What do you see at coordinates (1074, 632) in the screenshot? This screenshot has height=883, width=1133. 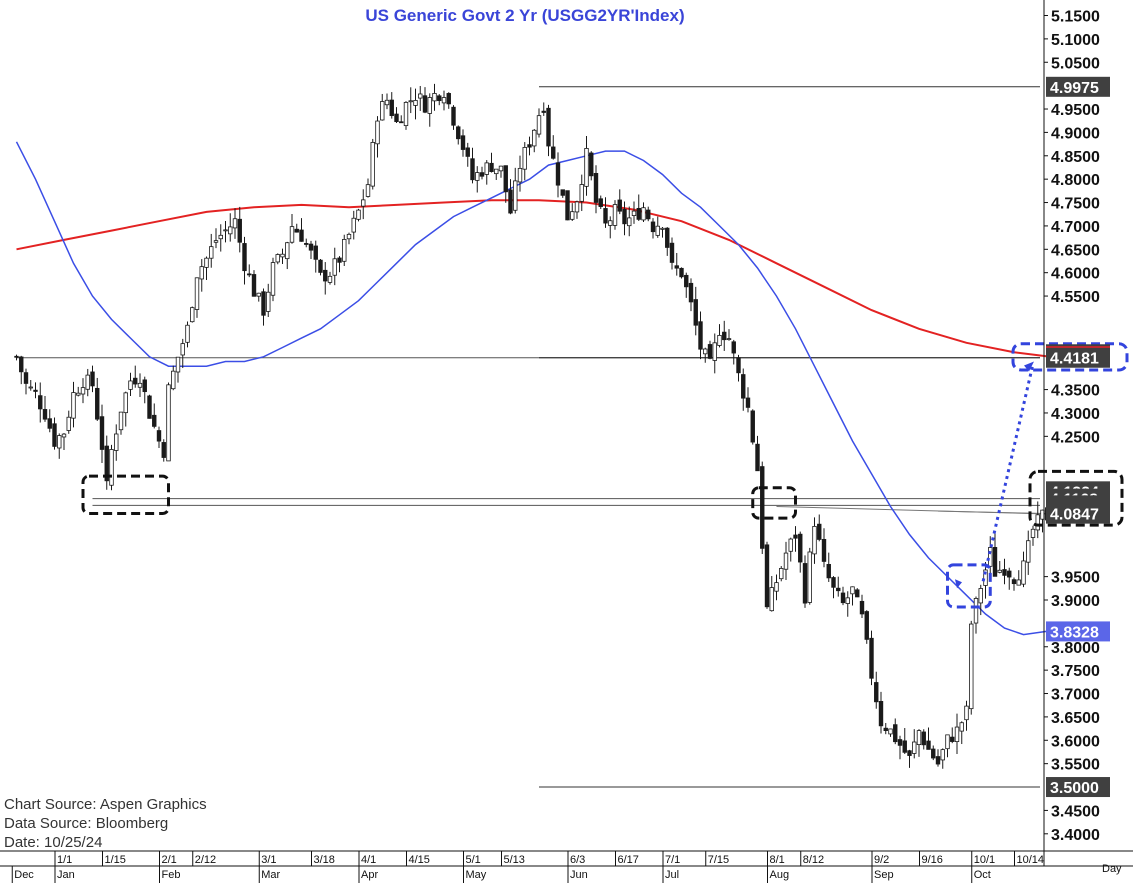 I see `price-label: 3.8328` at bounding box center [1074, 632].